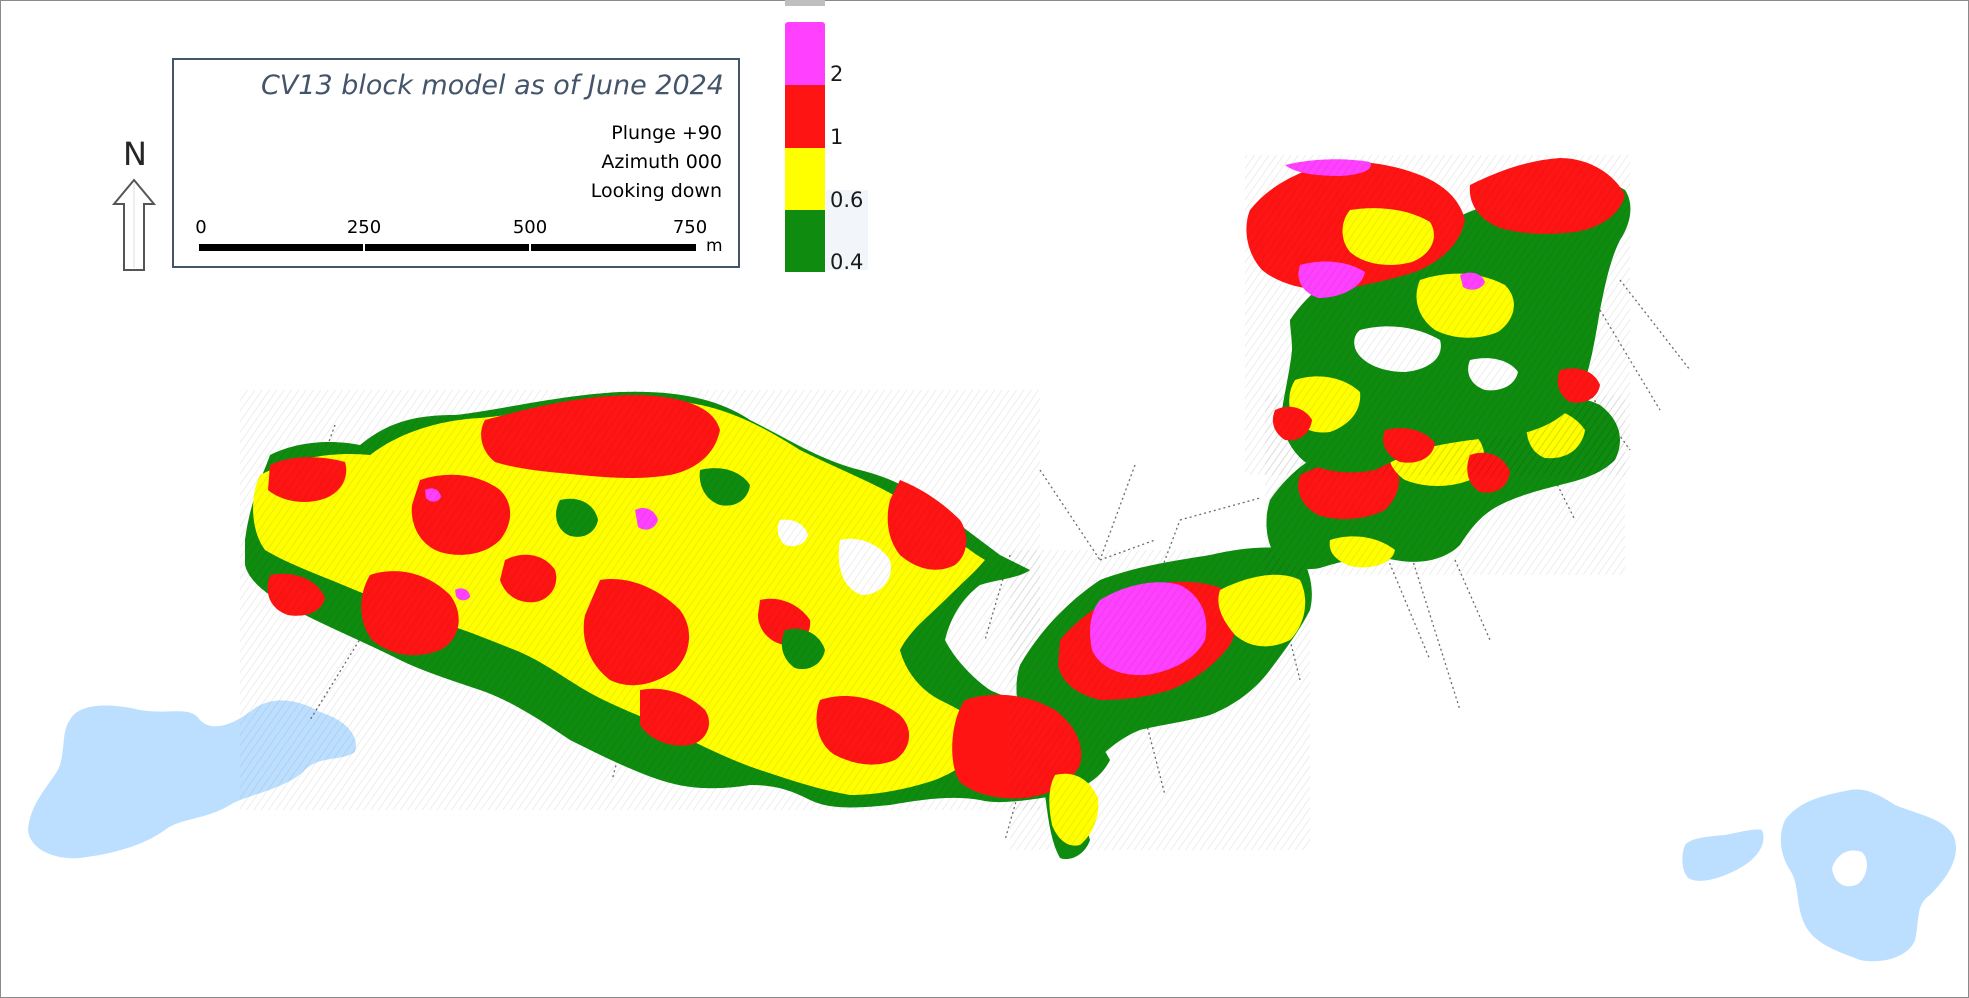 The image size is (1969, 998). I want to click on north-label: N, so click(135, 154).